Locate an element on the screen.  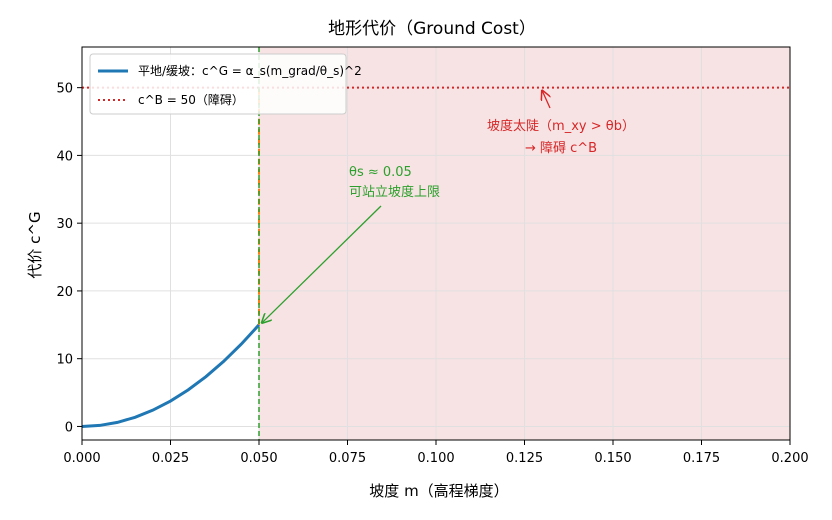
y-tick-label: 50 is located at coordinates (64, 89).